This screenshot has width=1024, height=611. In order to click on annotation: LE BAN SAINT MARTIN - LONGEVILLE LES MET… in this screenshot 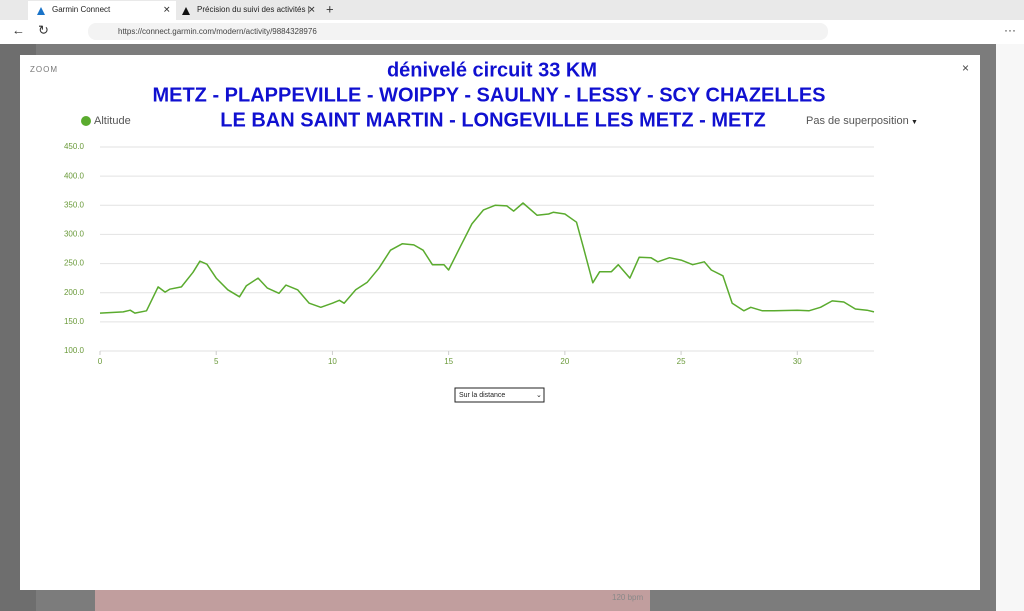, I will do `click(493, 120)`.